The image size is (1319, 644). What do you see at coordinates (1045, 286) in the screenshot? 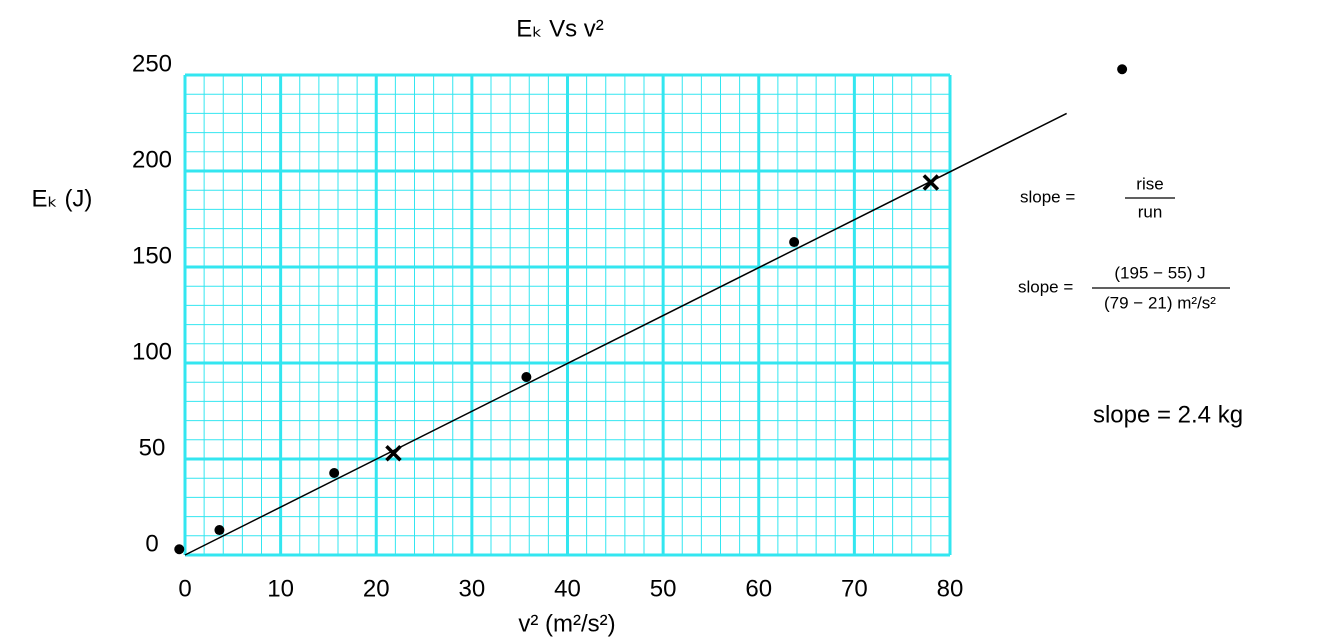
I see `slope-calc-lhs: slope =` at bounding box center [1045, 286].